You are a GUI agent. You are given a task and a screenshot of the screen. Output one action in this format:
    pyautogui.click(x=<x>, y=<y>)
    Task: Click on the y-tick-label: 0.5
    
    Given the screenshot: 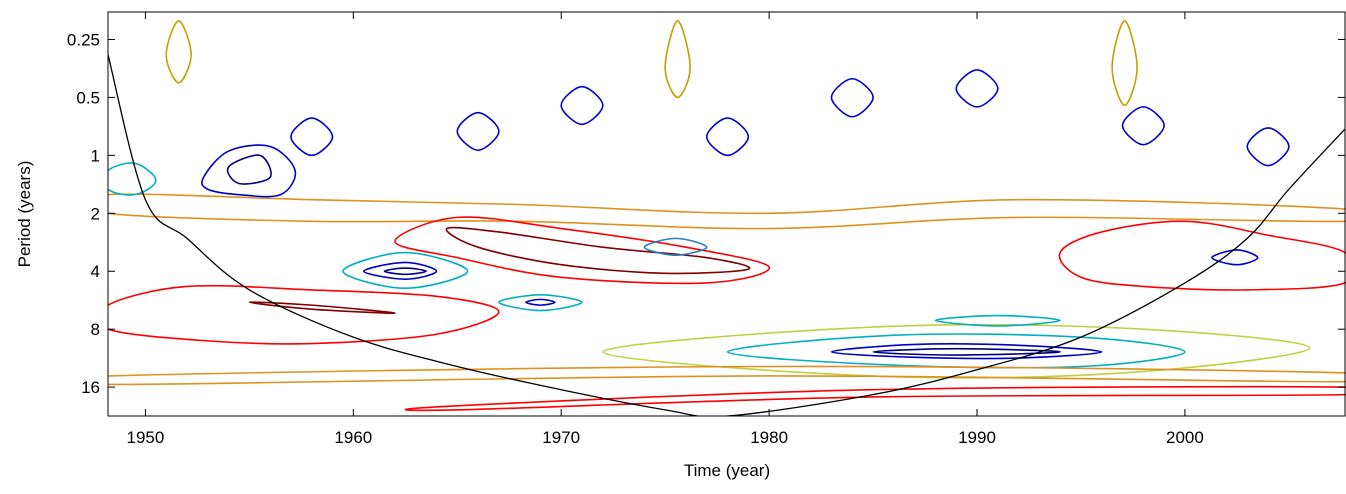 What is the action you would take?
    pyautogui.click(x=88, y=97)
    